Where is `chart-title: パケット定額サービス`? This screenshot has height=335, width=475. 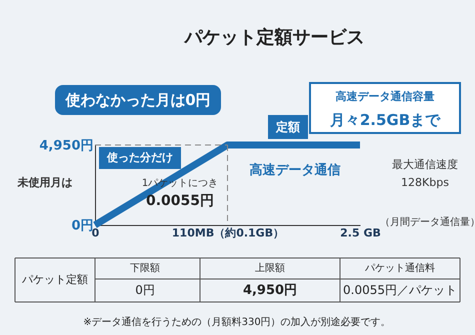 chart-title: パケット定額サービス is located at coordinates (274, 37).